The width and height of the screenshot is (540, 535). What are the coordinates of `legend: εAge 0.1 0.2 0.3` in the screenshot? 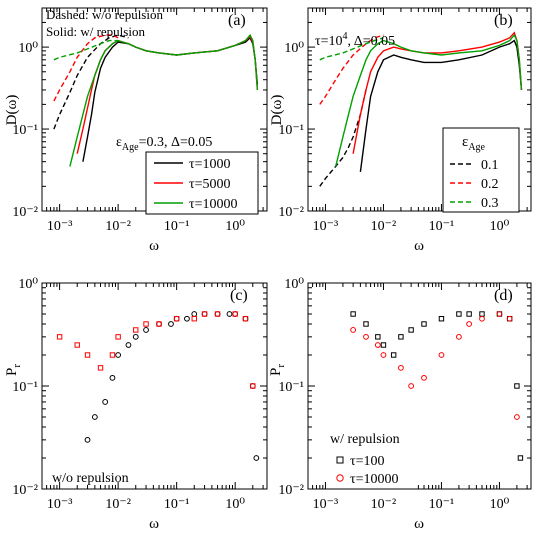 It's located at (481, 170).